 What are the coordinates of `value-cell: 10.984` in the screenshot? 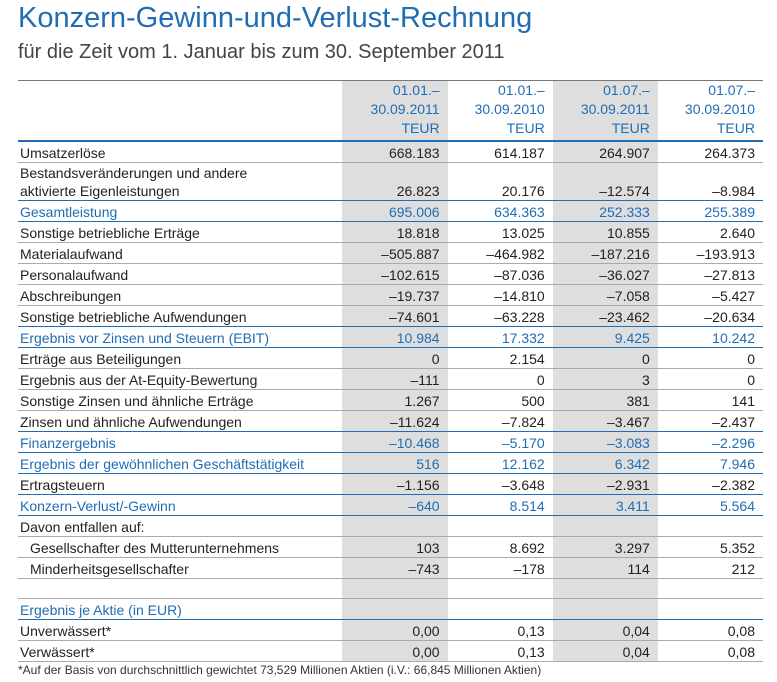 It's located at (395, 337).